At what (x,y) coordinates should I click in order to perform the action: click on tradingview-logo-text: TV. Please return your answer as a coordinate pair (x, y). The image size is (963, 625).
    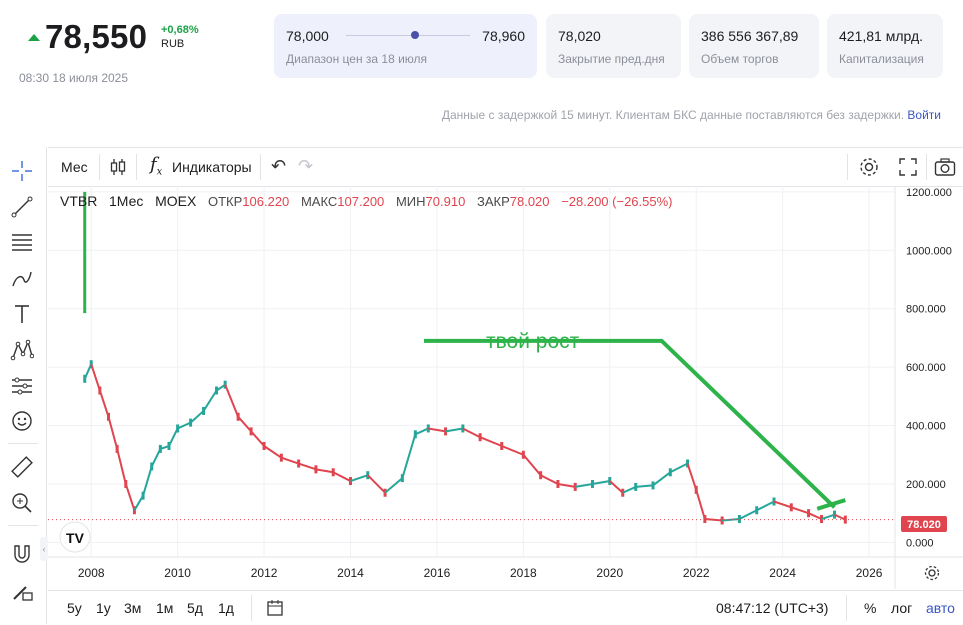
    Looking at the image, I should click on (75, 538).